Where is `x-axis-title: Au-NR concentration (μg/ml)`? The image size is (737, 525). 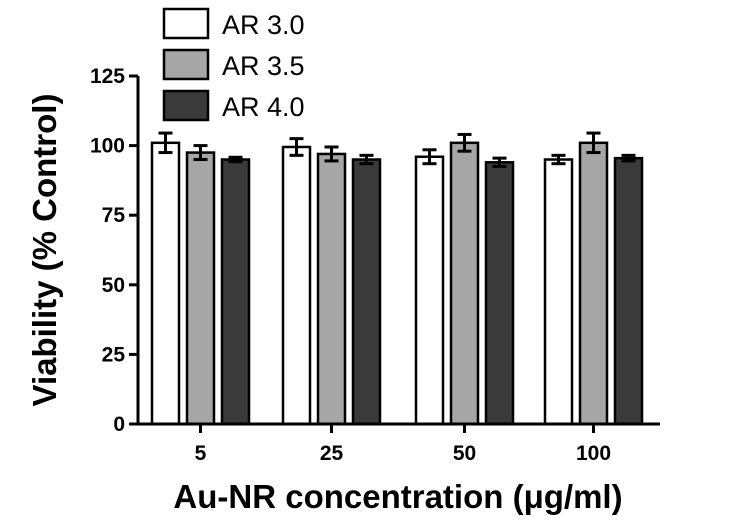 x-axis-title: Au-NR concentration (μg/ml) is located at coordinates (397, 496).